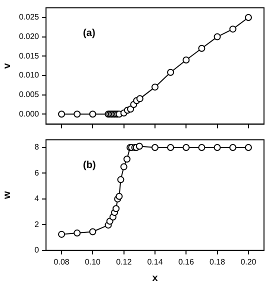  What do you see at coordinates (7, 65) in the screenshot?
I see `y-axis-title: v` at bounding box center [7, 65].